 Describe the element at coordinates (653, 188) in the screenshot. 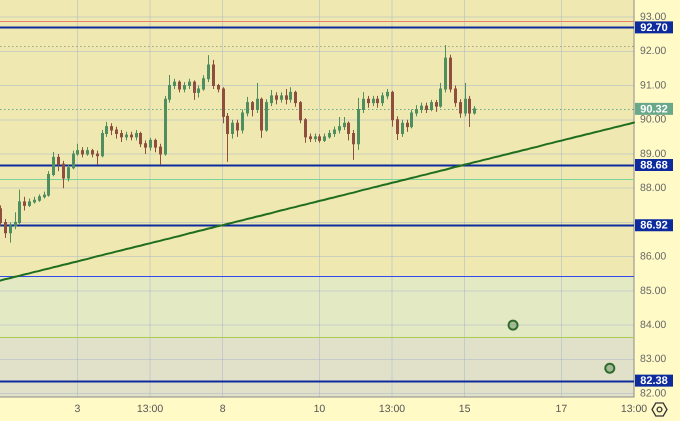

I see `y-tick-label: 88.00` at that location.